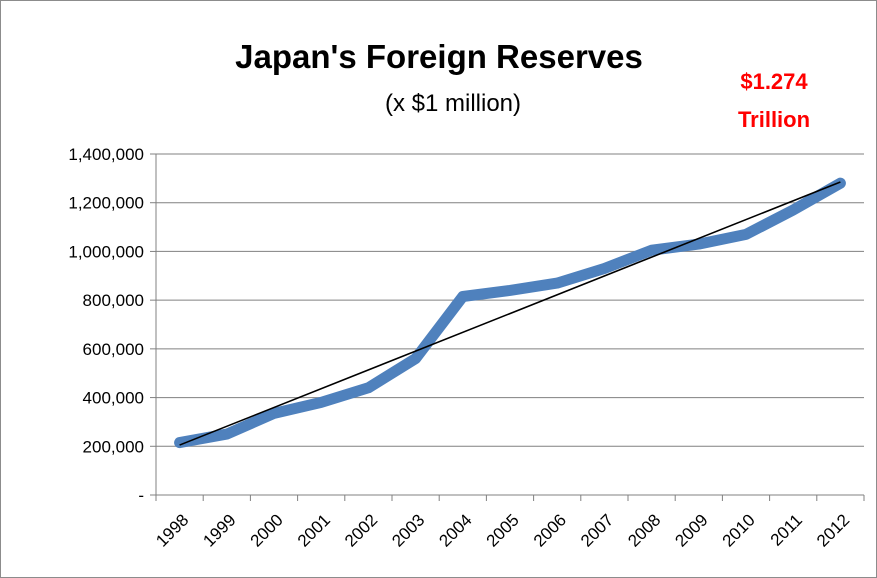  Describe the element at coordinates (141, 495) in the screenshot. I see `y-tick-label: -` at that location.